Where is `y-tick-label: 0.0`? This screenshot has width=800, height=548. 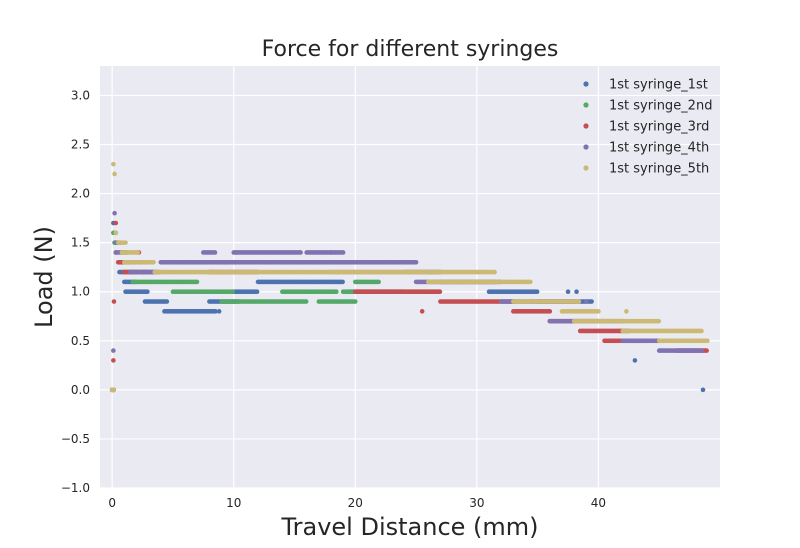
y-tick-label: 0.0 is located at coordinates (80, 390).